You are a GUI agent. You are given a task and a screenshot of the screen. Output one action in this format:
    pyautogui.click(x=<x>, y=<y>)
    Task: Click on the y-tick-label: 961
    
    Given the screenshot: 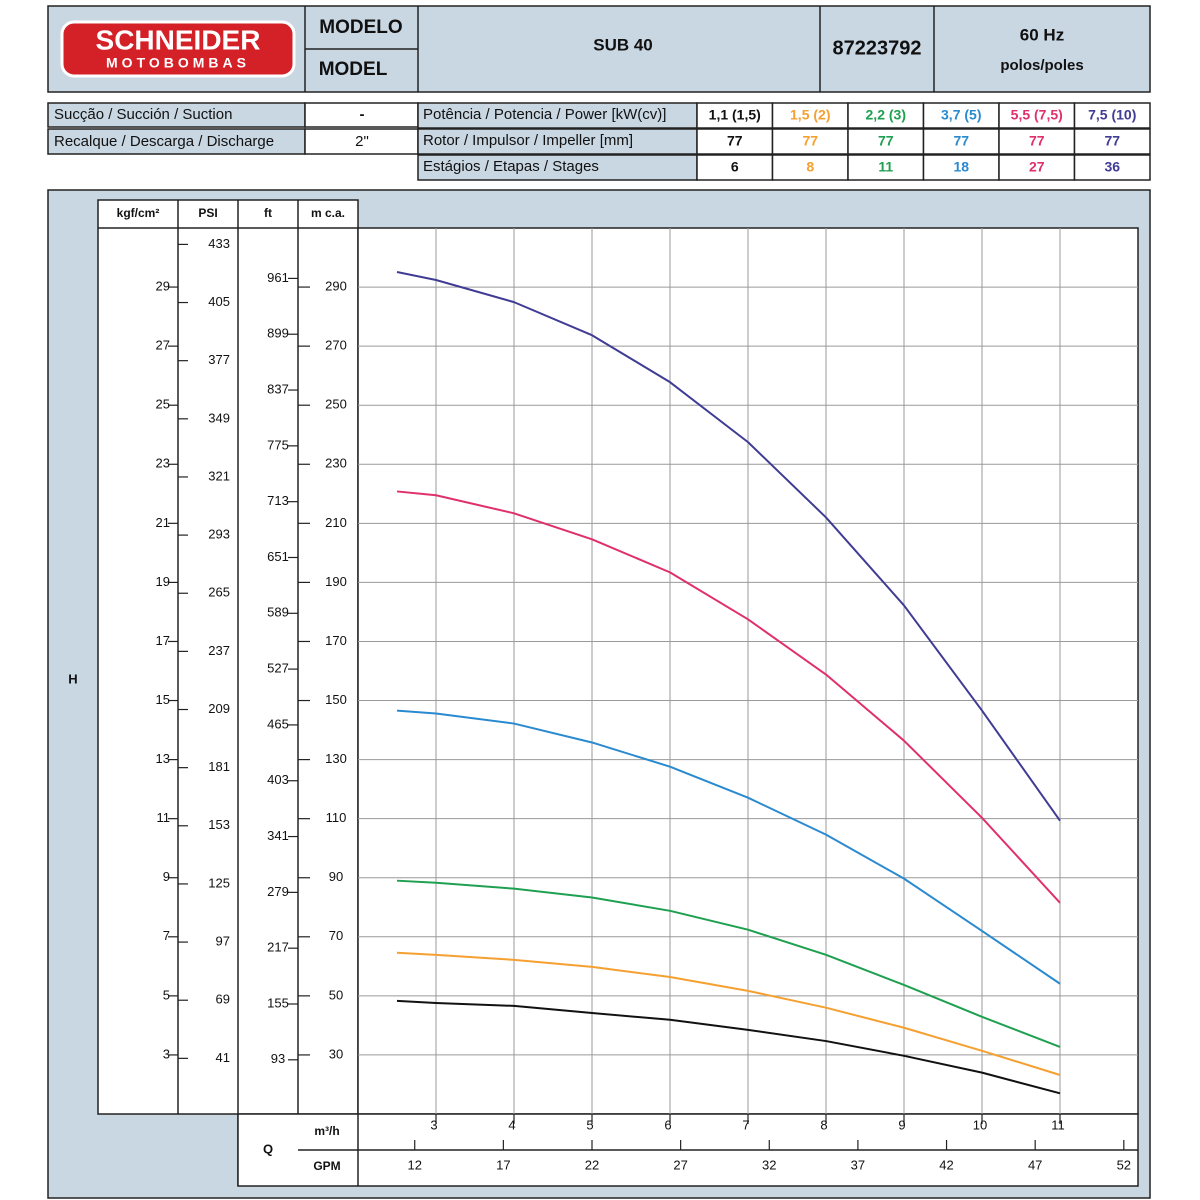 What is the action you would take?
    pyautogui.click(x=278, y=277)
    